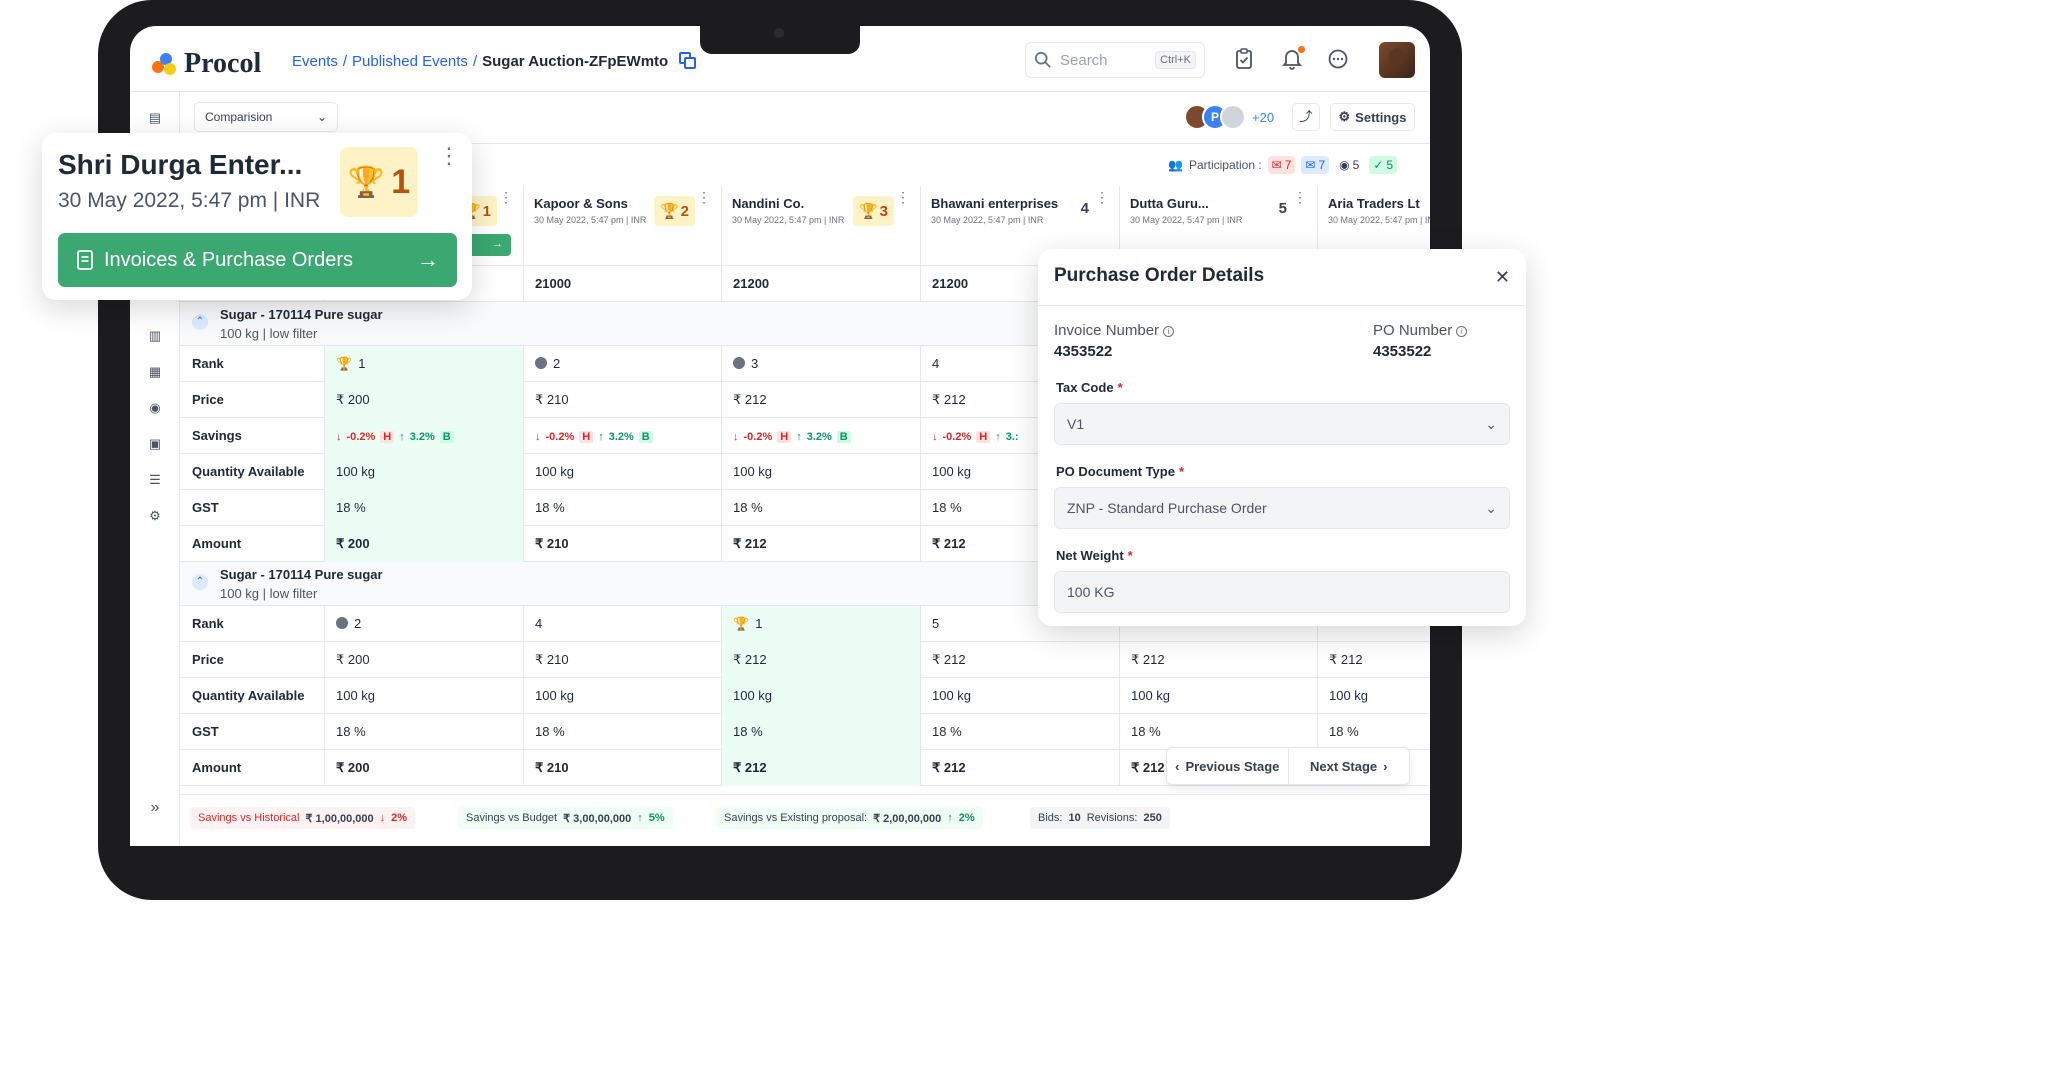 This screenshot has width=2048, height=1079. What do you see at coordinates (155, 807) in the screenshot?
I see `sidebar-expand-icon: »` at bounding box center [155, 807].